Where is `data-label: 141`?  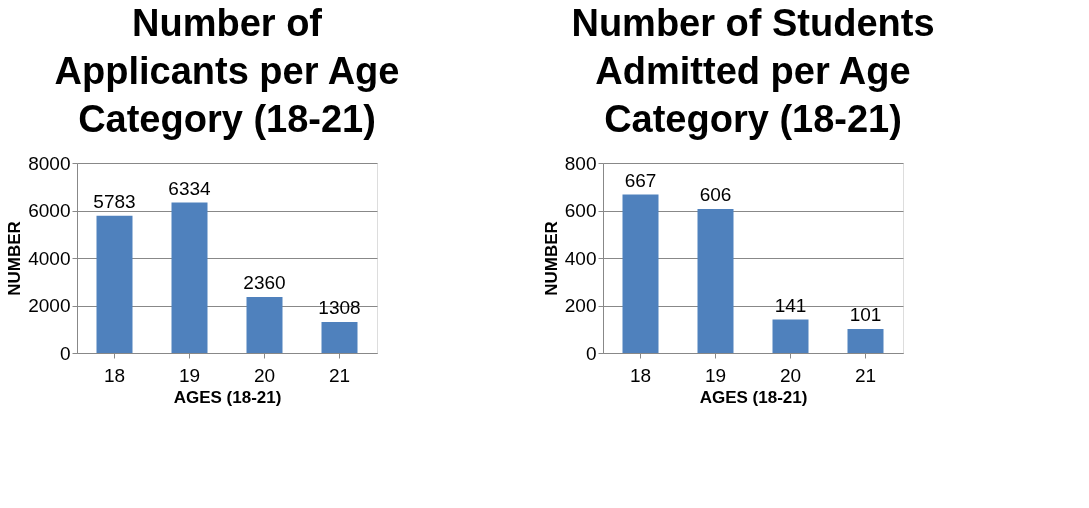 data-label: 141 is located at coordinates (790, 305).